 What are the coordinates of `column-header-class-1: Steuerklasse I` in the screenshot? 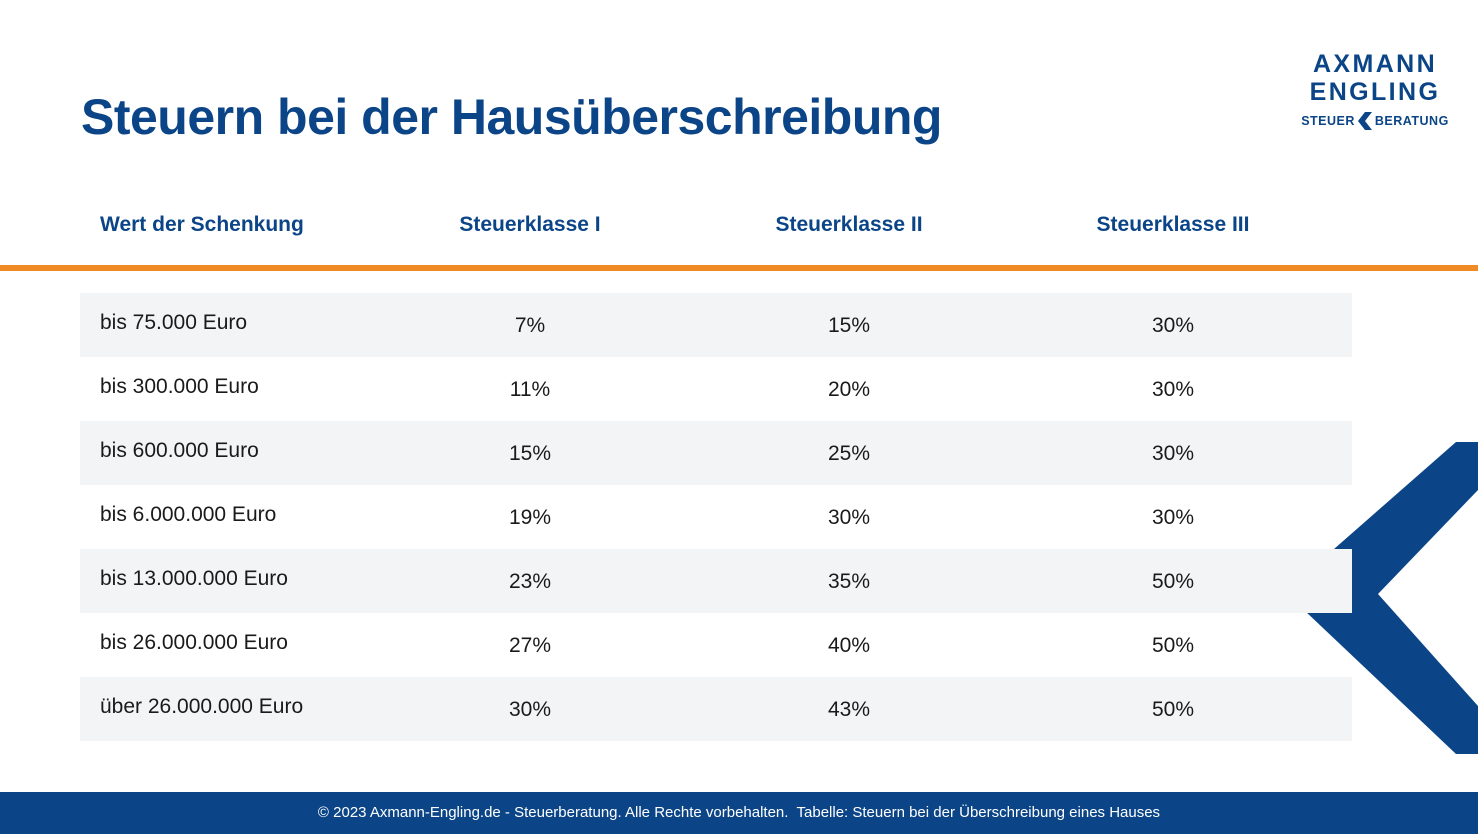 It's located at (530, 224).